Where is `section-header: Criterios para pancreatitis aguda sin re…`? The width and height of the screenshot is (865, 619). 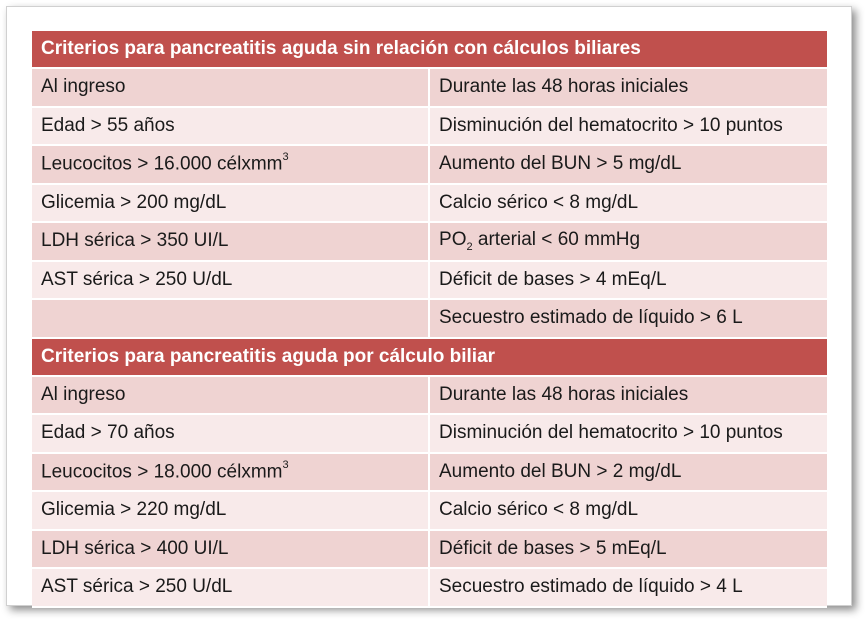
section-header: Criterios para pancreatitis aguda sin re… is located at coordinates (429, 50).